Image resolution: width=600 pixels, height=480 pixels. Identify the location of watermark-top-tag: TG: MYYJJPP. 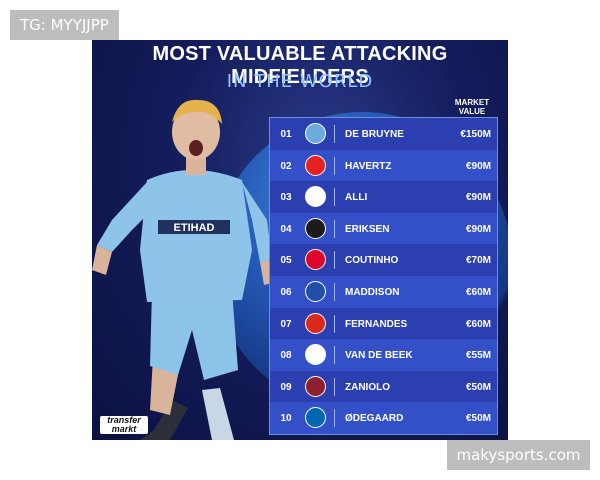
(64, 25).